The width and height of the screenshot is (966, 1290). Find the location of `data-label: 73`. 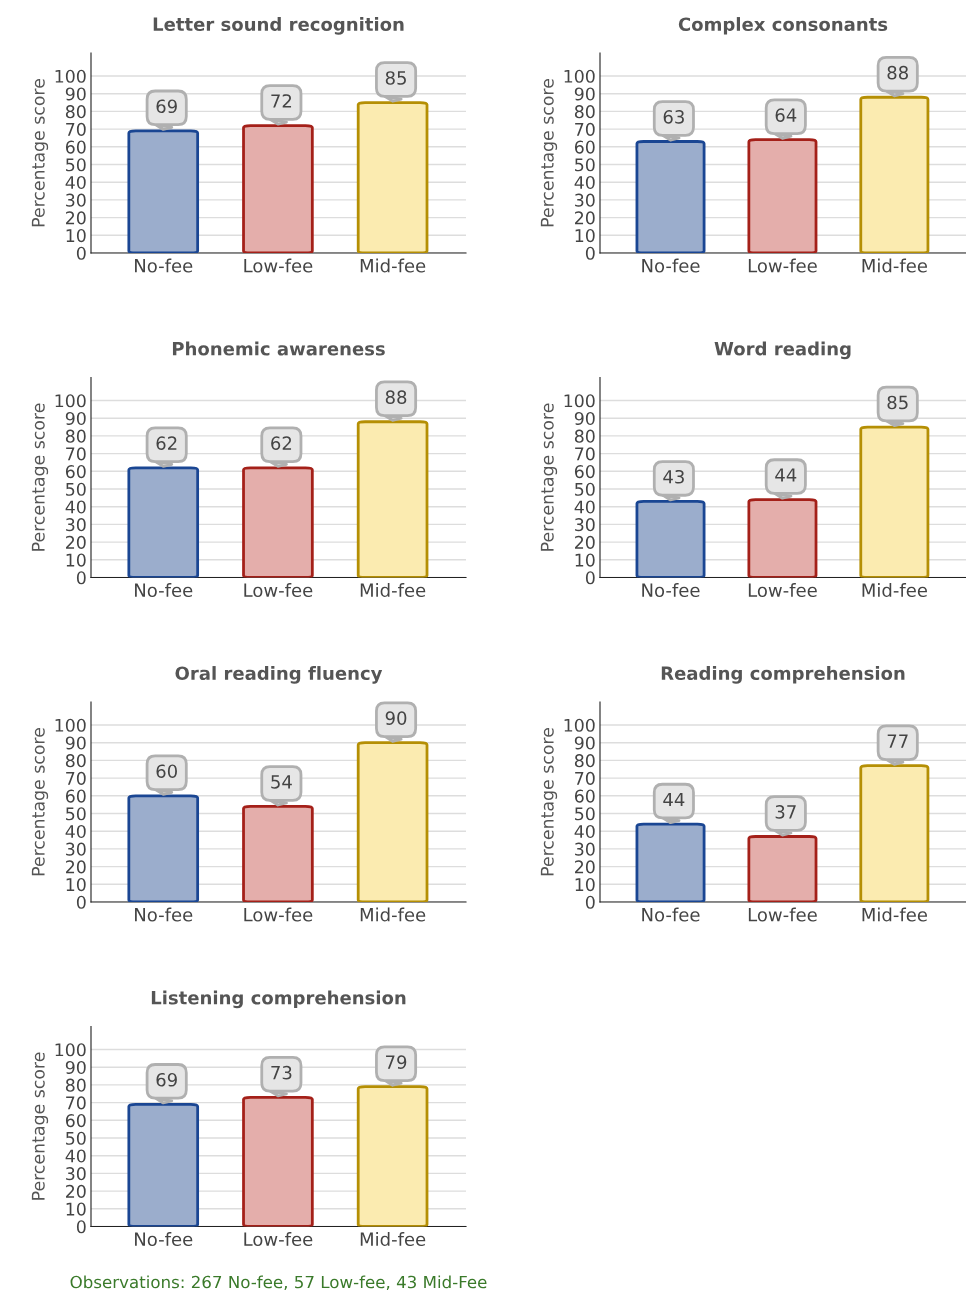

data-label: 73 is located at coordinates (281, 1072).